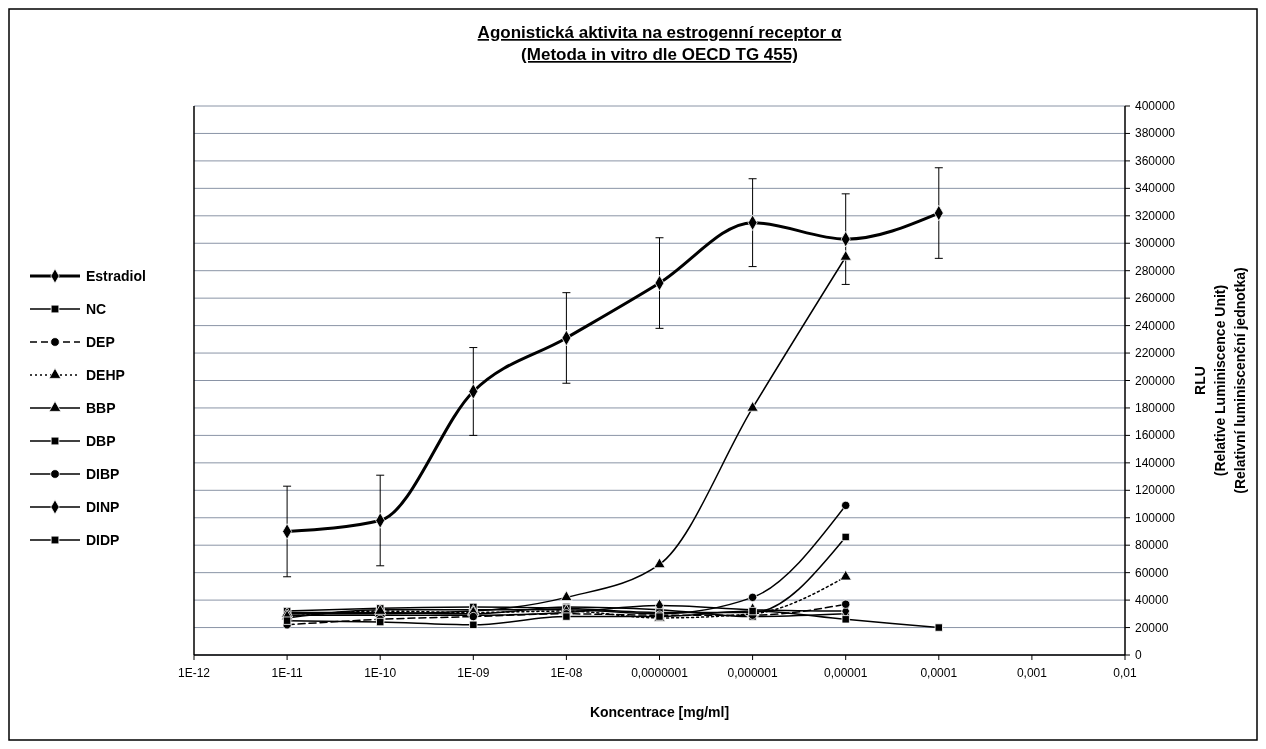 The image size is (1266, 749). Describe the element at coordinates (1155, 490) in the screenshot. I see `y-tick-label: 120000` at that location.